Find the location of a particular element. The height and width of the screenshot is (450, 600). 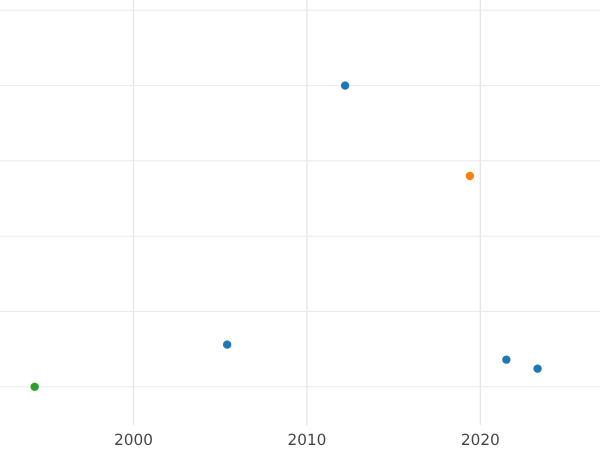

x-tick-label: 2000 is located at coordinates (133, 440).